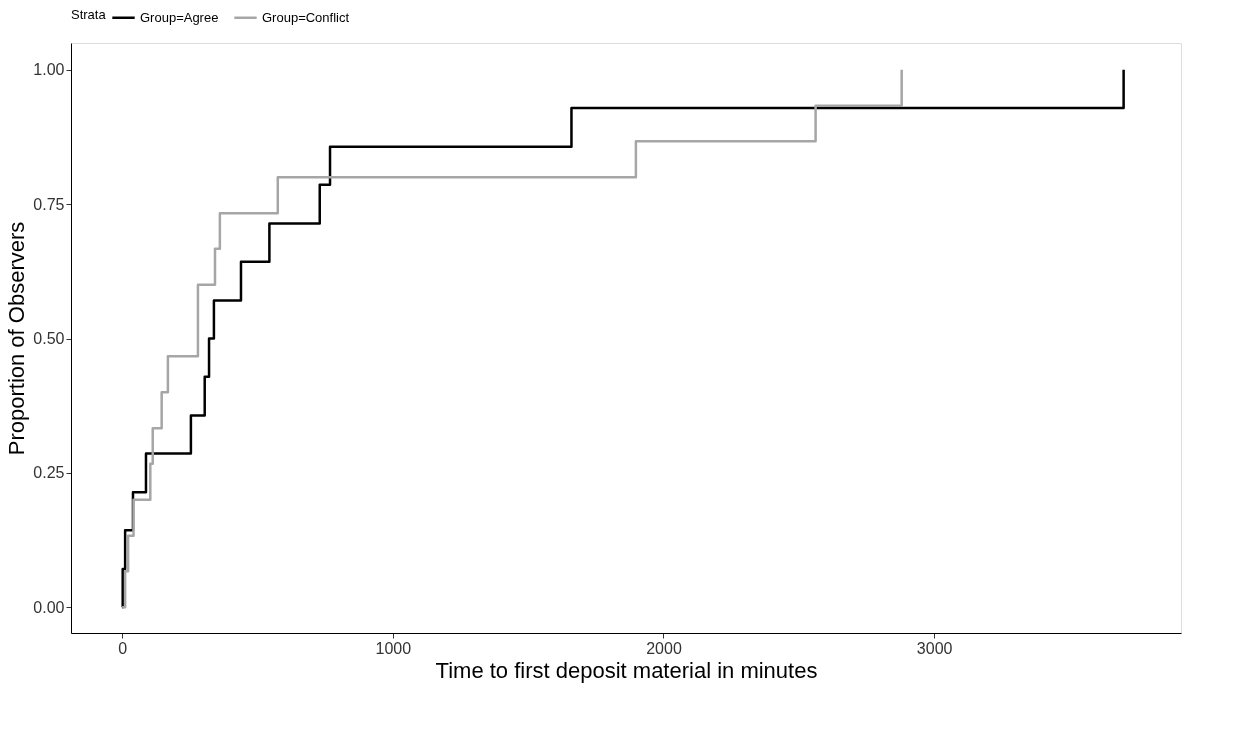 The width and height of the screenshot is (1238, 755). I want to click on y-tick-label: 0.75, so click(49, 204).